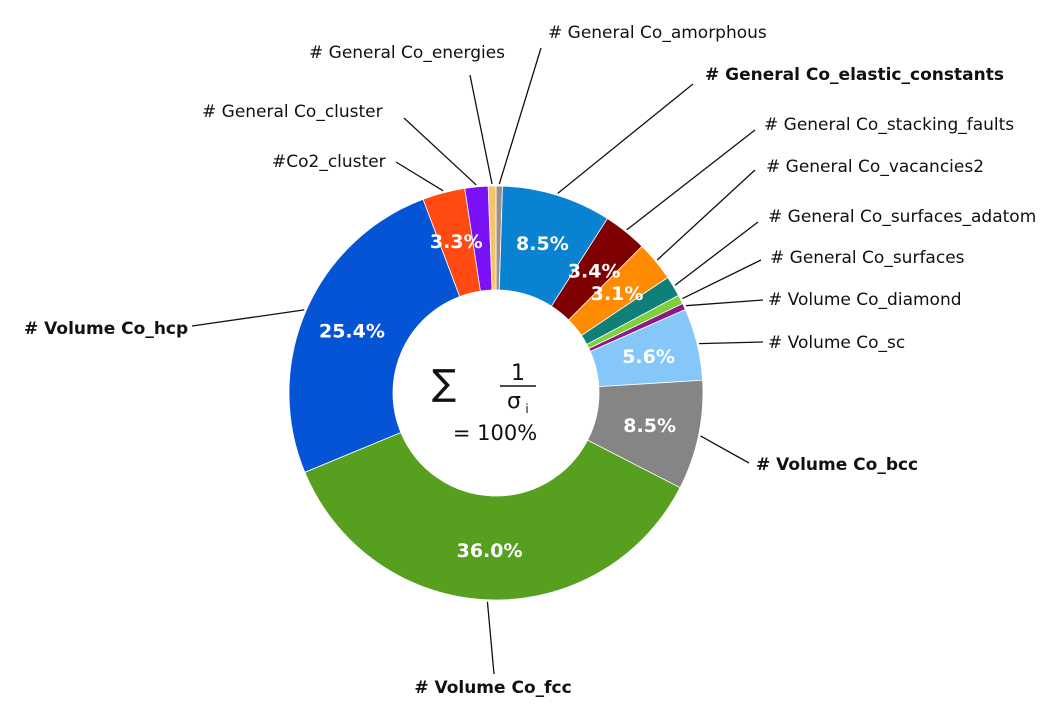  What do you see at coordinates (725, 449) in the screenshot?
I see `leader-line-volume-co-bcc` at bounding box center [725, 449].